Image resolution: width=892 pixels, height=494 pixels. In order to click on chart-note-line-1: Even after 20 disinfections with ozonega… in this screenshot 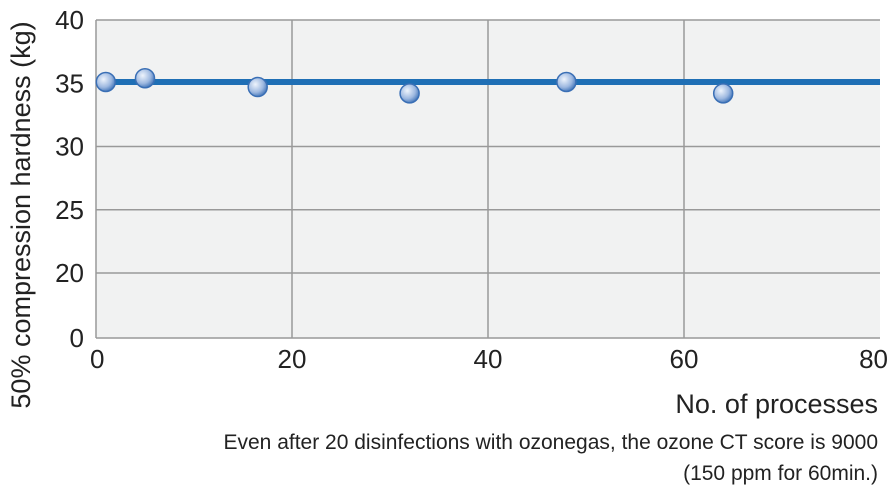, I will do `click(551, 442)`.